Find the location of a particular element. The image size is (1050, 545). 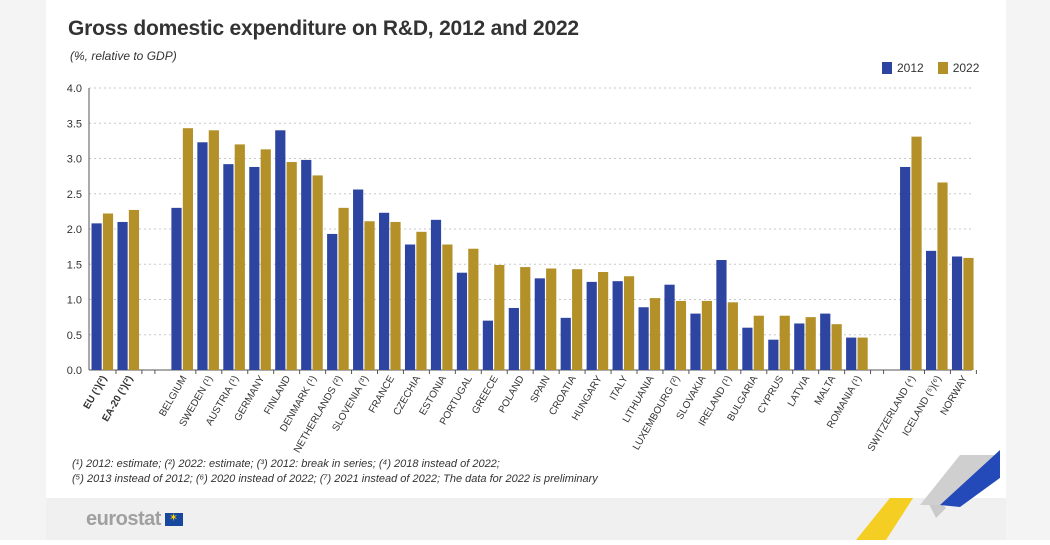

eu-flag-icon is located at coordinates (173, 518).